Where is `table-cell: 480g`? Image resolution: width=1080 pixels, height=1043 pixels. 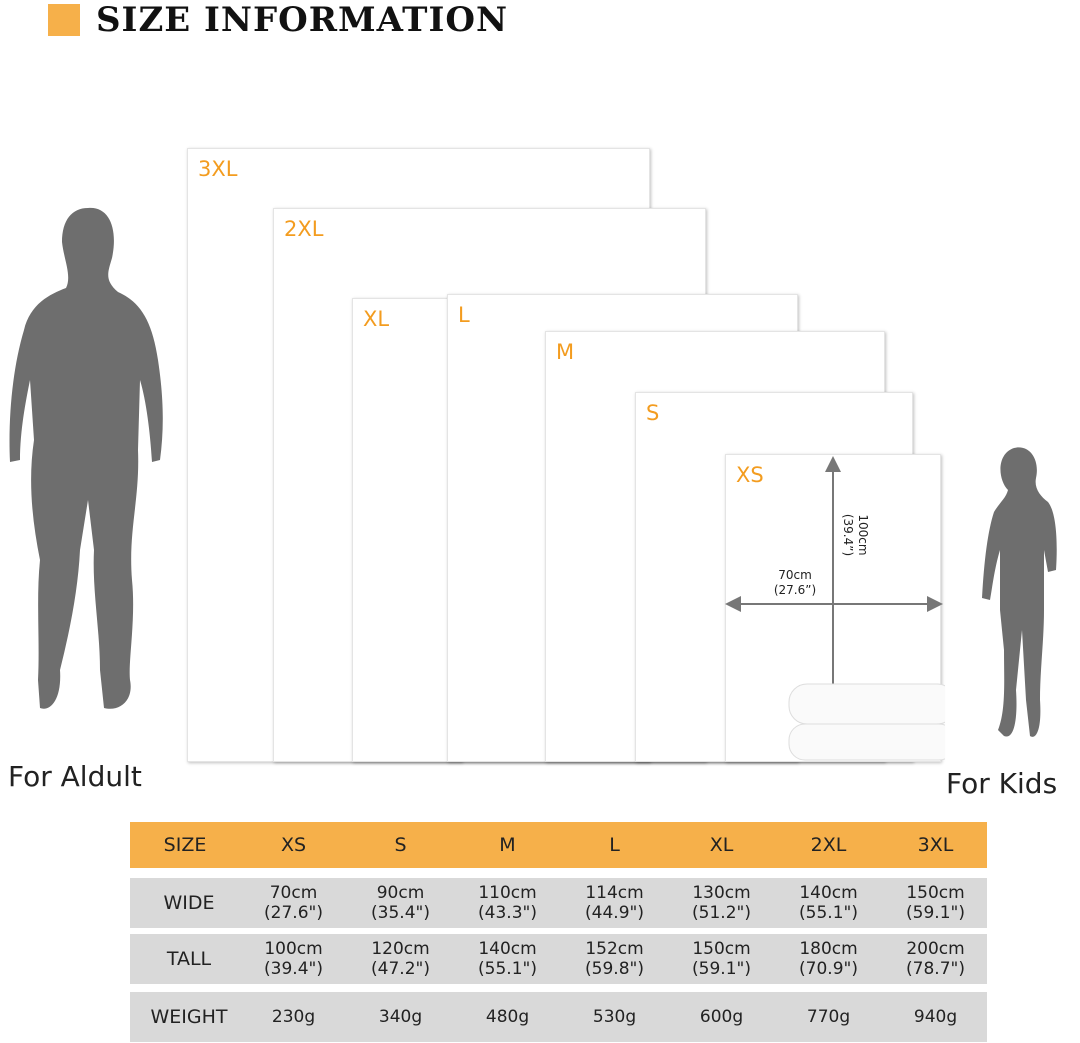
table-cell: 480g is located at coordinates (507, 1017).